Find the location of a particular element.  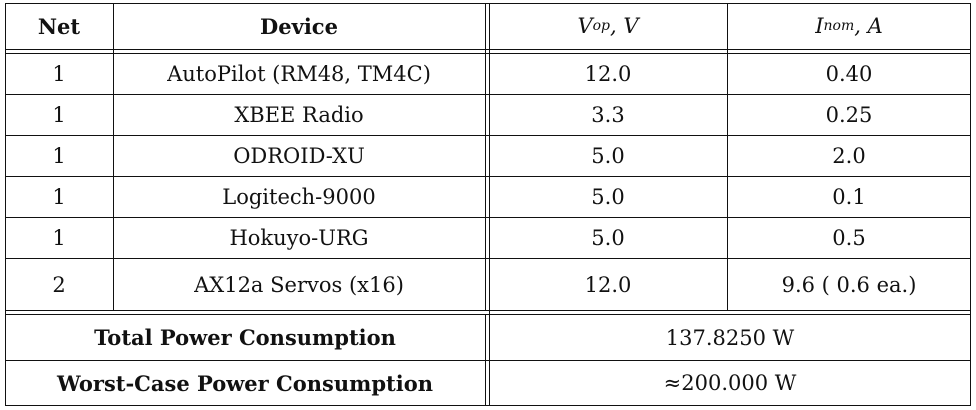

summary-rule is located at coordinates (488, 360).